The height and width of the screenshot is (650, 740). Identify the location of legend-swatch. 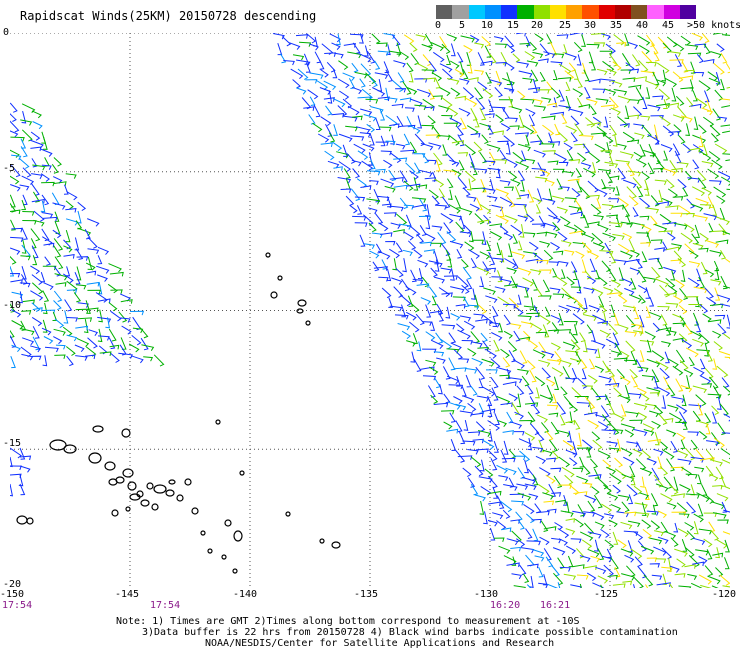
(590, 12).